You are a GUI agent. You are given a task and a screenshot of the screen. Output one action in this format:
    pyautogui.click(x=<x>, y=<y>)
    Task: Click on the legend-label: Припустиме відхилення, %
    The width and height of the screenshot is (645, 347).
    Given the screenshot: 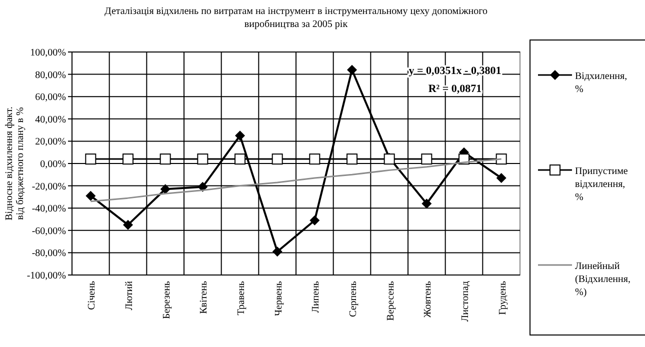 What is the action you would take?
    pyautogui.click(x=601, y=184)
    